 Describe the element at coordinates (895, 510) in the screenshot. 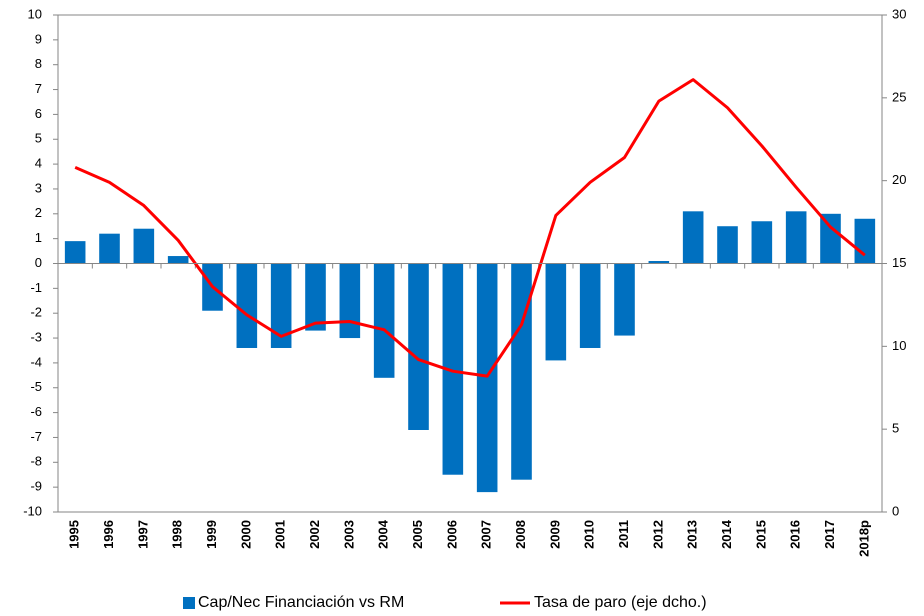

I see `y2-tick-label: 0` at that location.